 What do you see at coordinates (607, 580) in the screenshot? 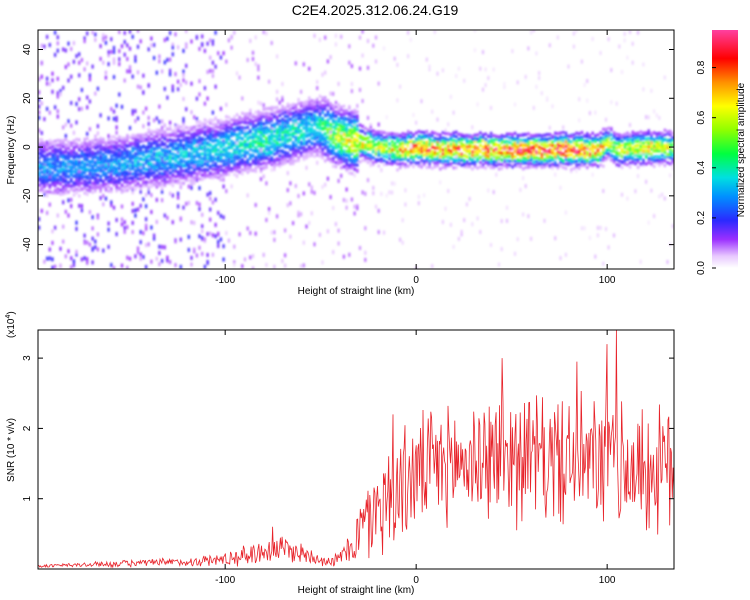
I see `snr-x-tick-label: 100` at bounding box center [607, 580].